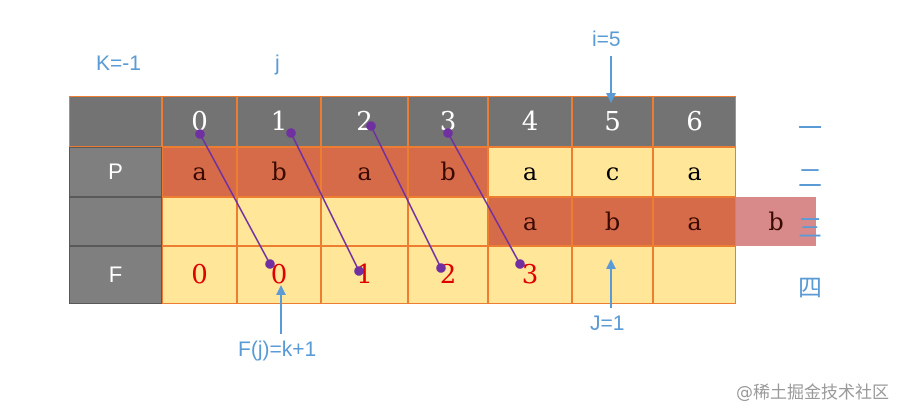  Describe the element at coordinates (810, 288) in the screenshot. I see `row-marker-4: 四` at that location.